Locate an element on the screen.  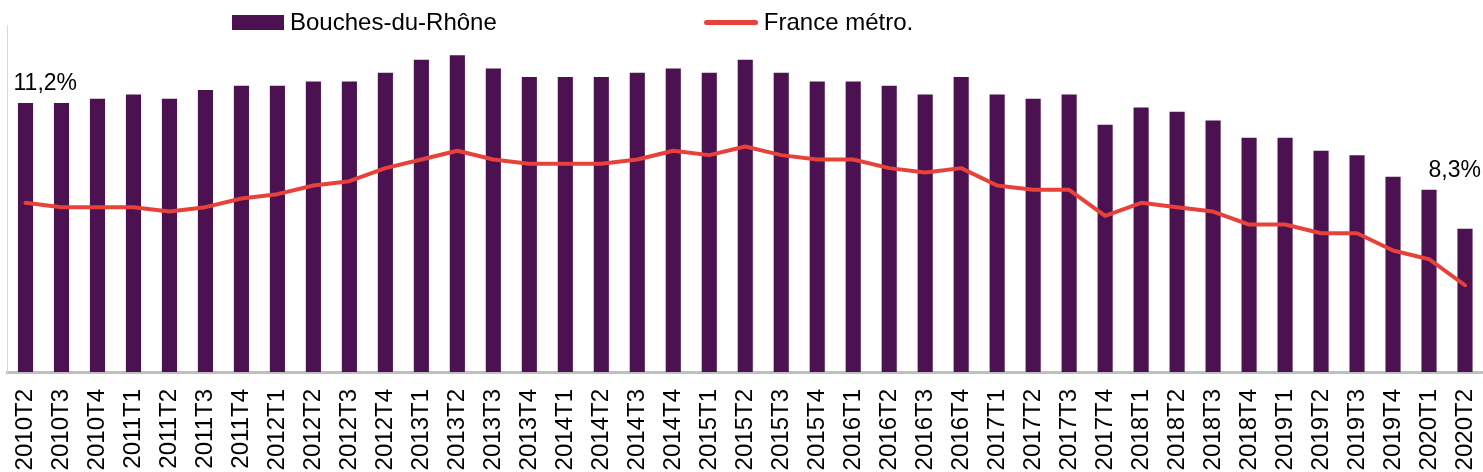
x-tick-label: 2011T2 is located at coordinates (168, 429).